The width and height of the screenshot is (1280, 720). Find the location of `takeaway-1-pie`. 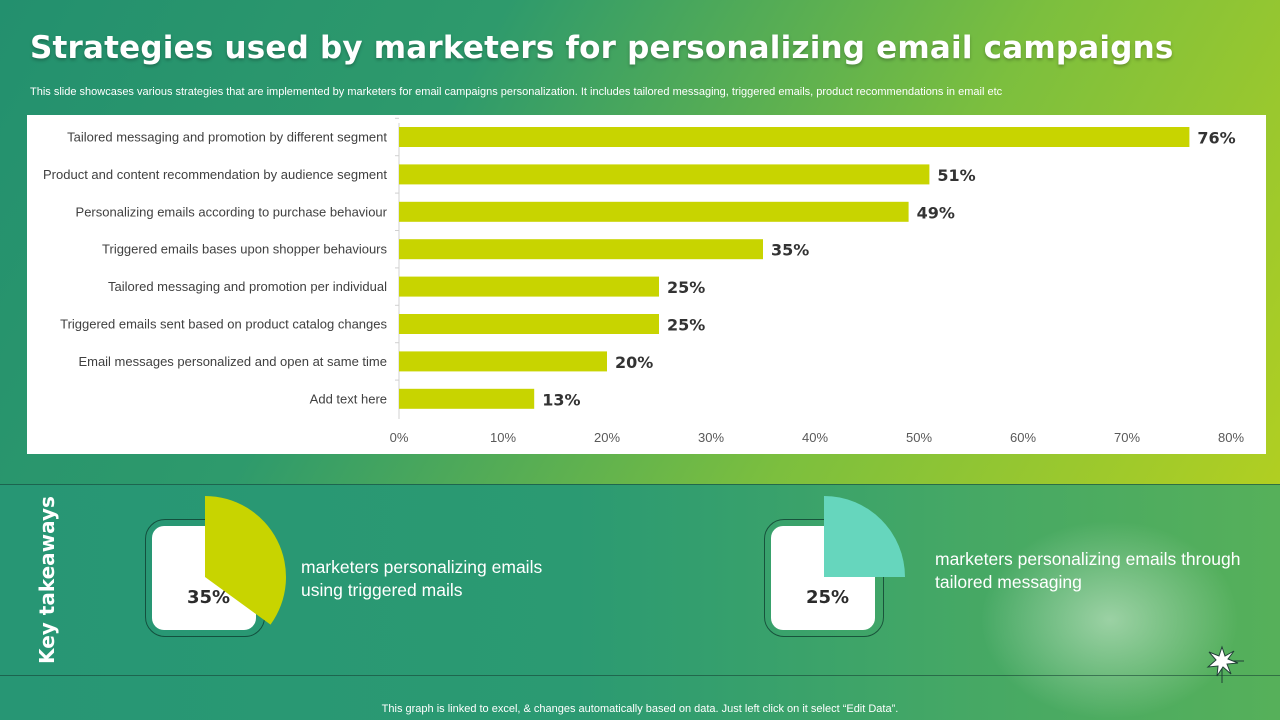

takeaway-1-pie is located at coordinates (245, 560).